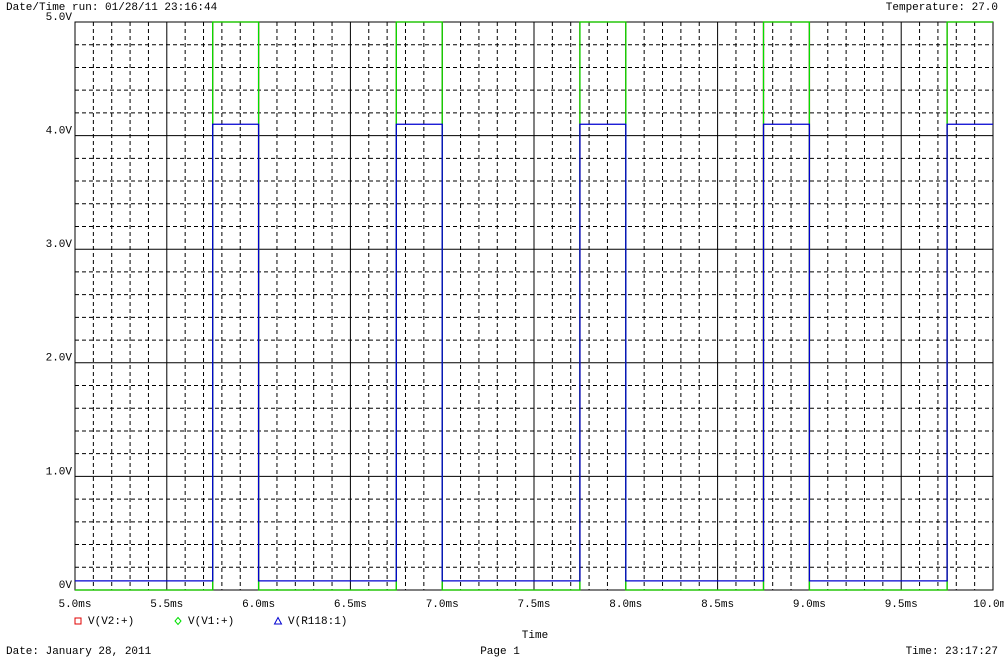  I want to click on y-tick-label: 3.0V, so click(59, 245).